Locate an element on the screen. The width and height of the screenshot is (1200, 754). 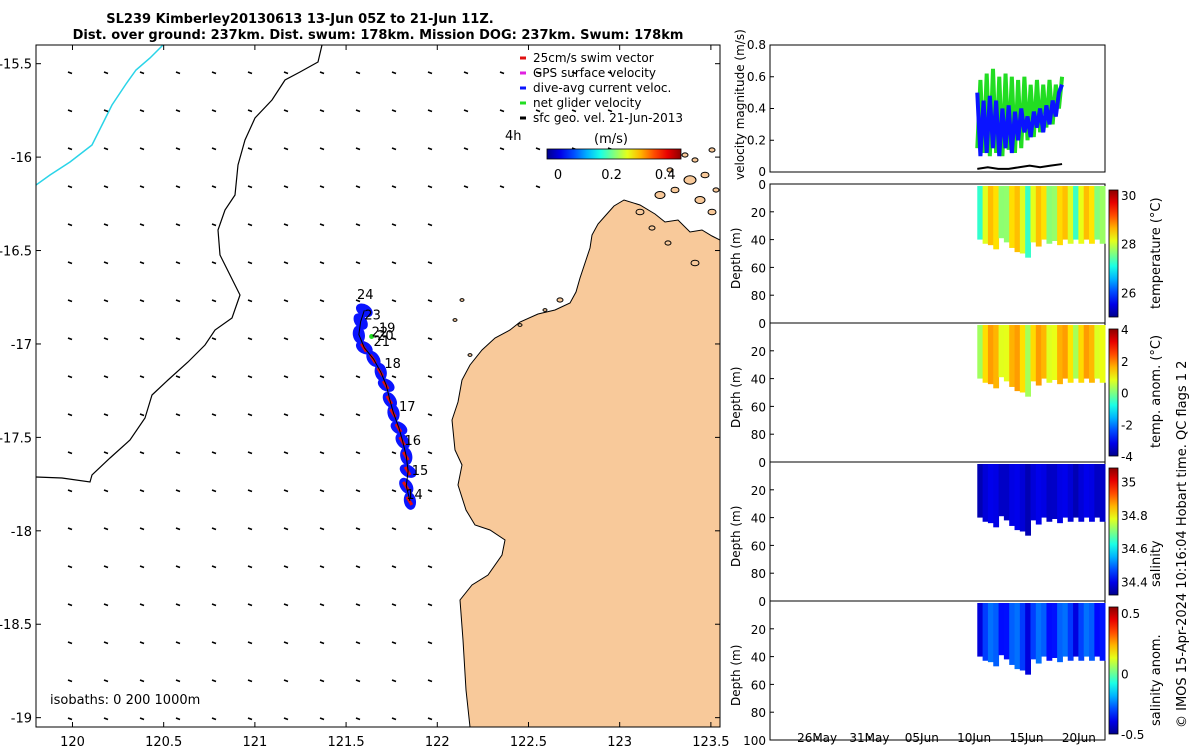
net-velocity-marker is located at coordinates (372, 336).